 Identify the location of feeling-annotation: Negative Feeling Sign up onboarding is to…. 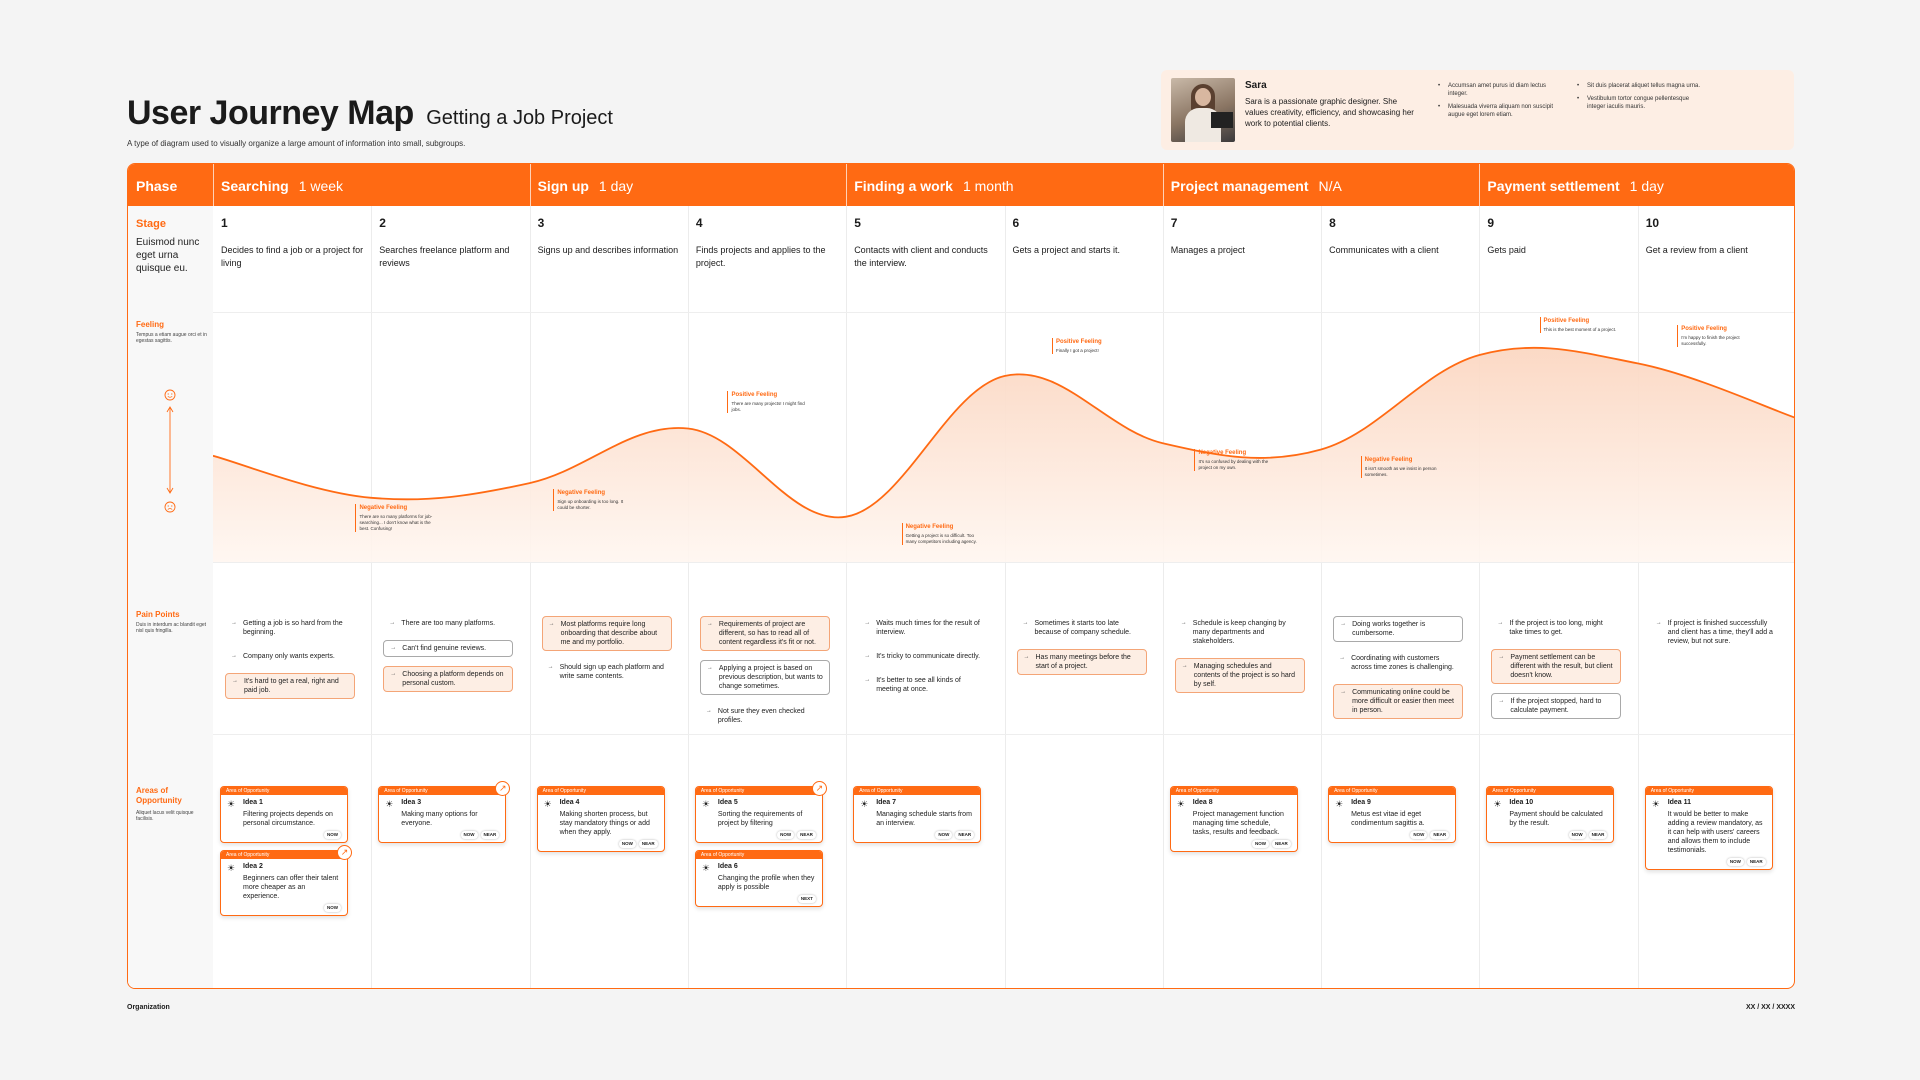
(593, 500).